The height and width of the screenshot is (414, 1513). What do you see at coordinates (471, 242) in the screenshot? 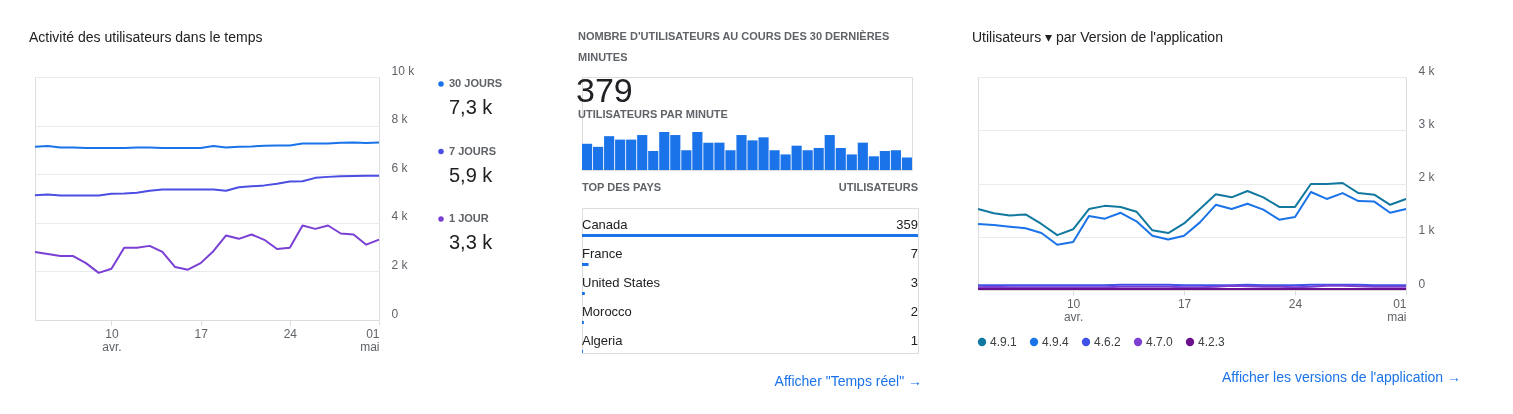
I see `text: 3,3 k` at bounding box center [471, 242].